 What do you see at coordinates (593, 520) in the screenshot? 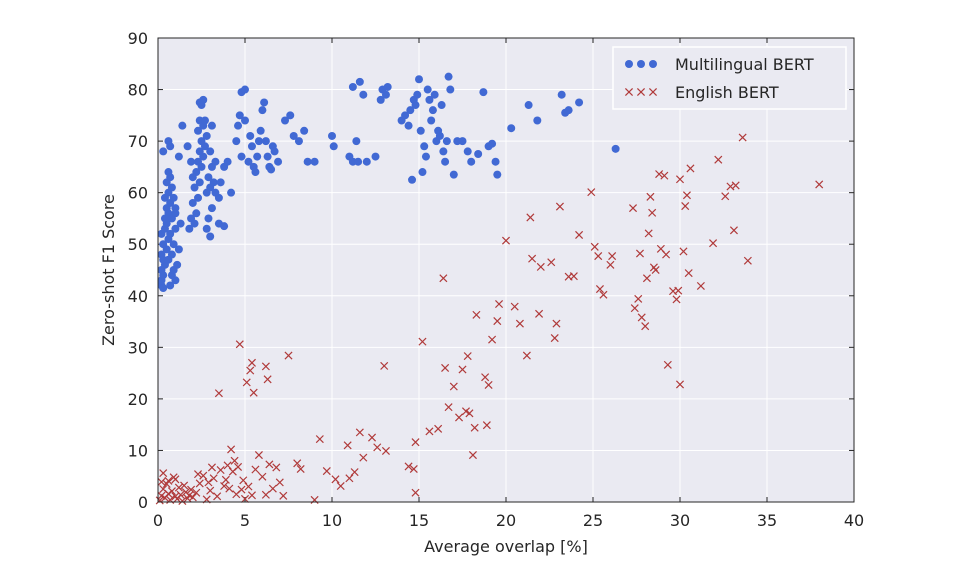
I see `x-tick-label: 25` at bounding box center [593, 520].